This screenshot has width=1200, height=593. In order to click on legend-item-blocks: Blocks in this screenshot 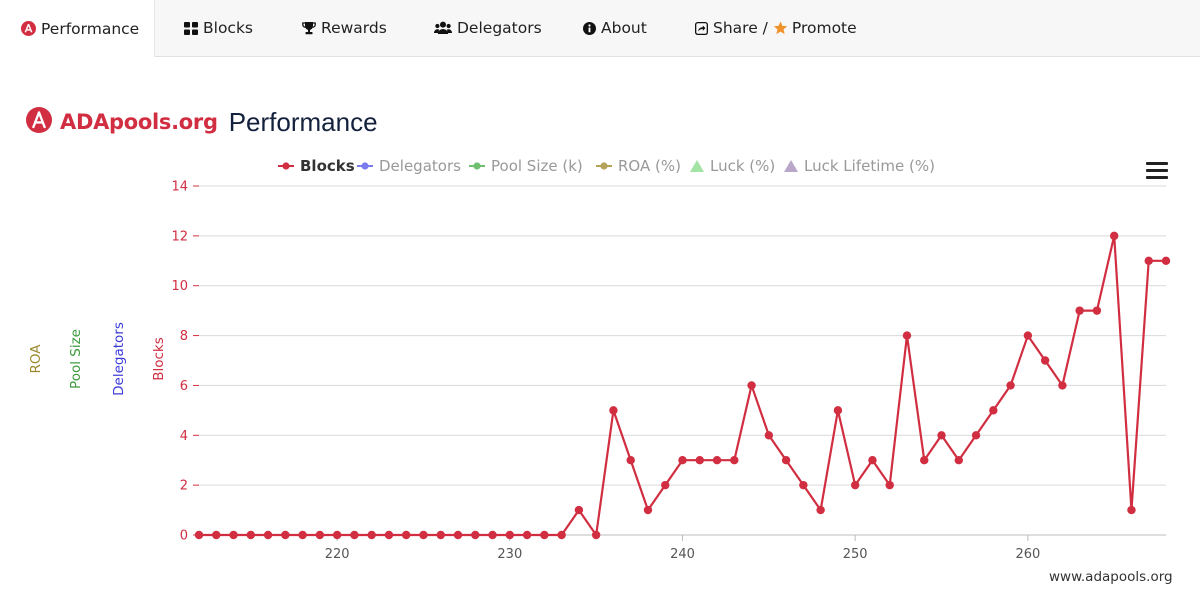, I will do `click(316, 166)`.